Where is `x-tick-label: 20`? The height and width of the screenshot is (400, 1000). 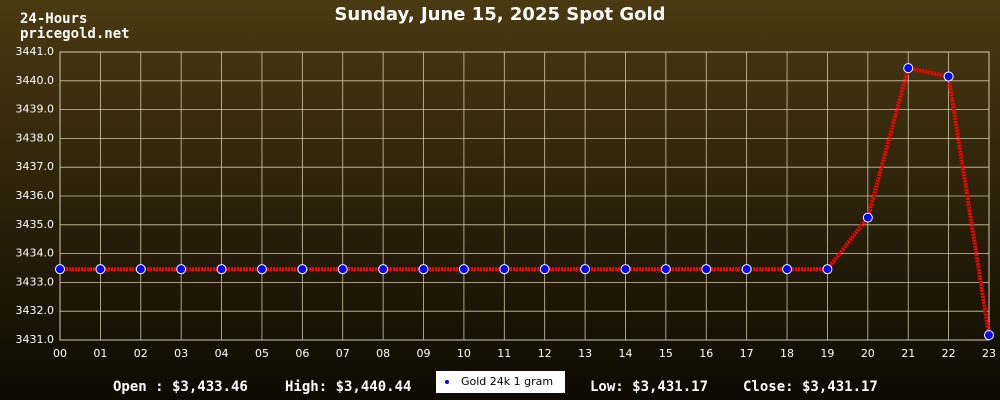 x-tick-label: 20 is located at coordinates (868, 353).